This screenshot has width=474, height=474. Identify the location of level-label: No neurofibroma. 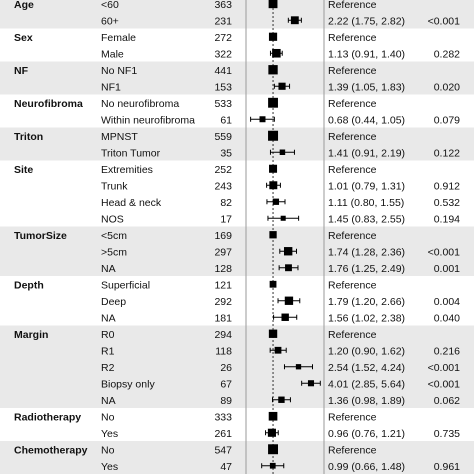
(140, 104).